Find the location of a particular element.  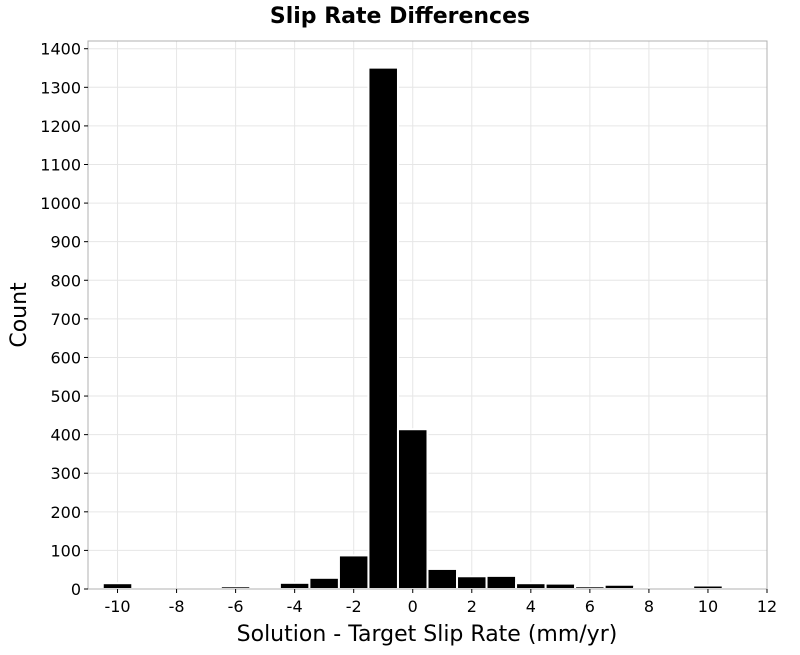

y-tick-label: 1000 is located at coordinates (60, 203).